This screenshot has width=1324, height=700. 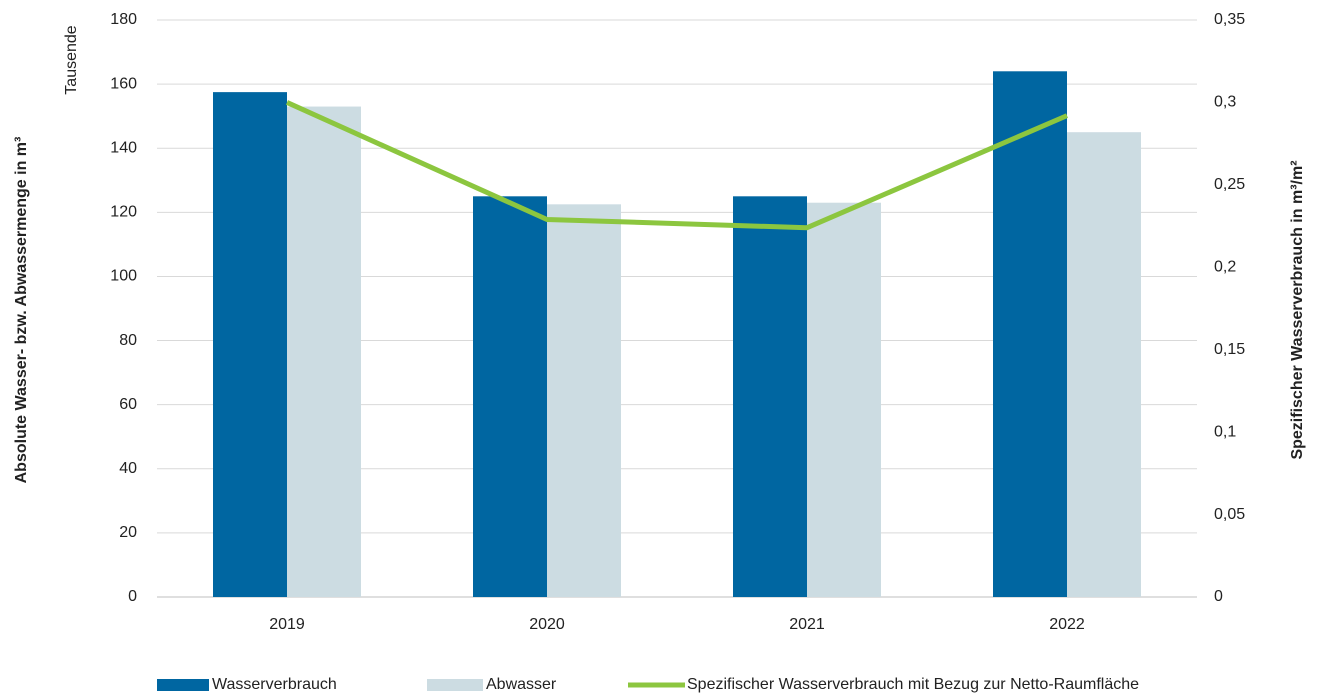 I want to click on x-tick-label: 2020, so click(x=547, y=624).